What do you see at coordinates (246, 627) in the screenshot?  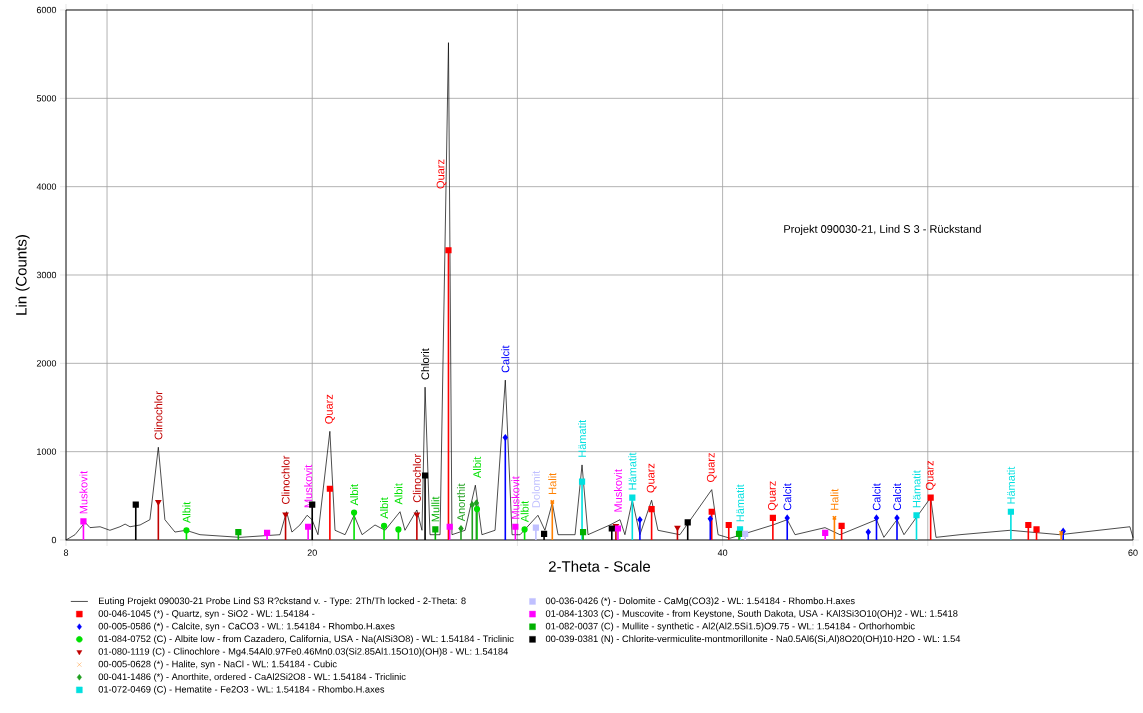 I see `legend-label: 00-005-0586 (*) - Calcite, syn - CaCO3 - WL: 1.54184 - Rhombo.H.axes` at bounding box center [246, 627].